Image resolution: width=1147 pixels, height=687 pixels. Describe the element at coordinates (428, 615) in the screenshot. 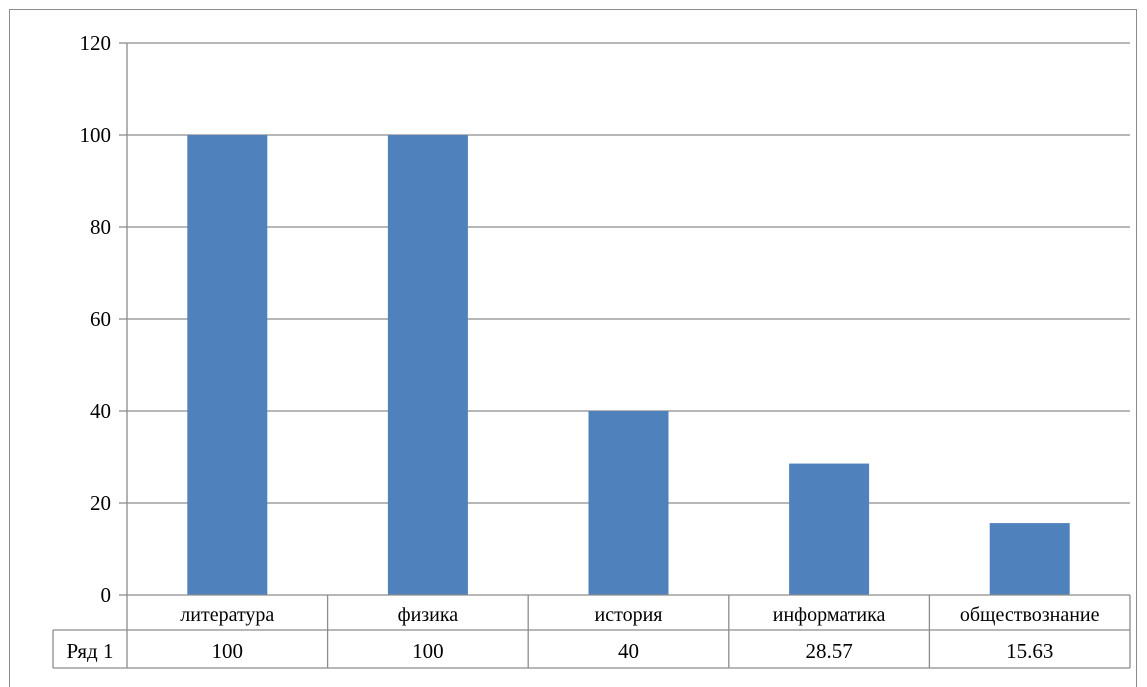

I see `x-category-label: физика` at that location.